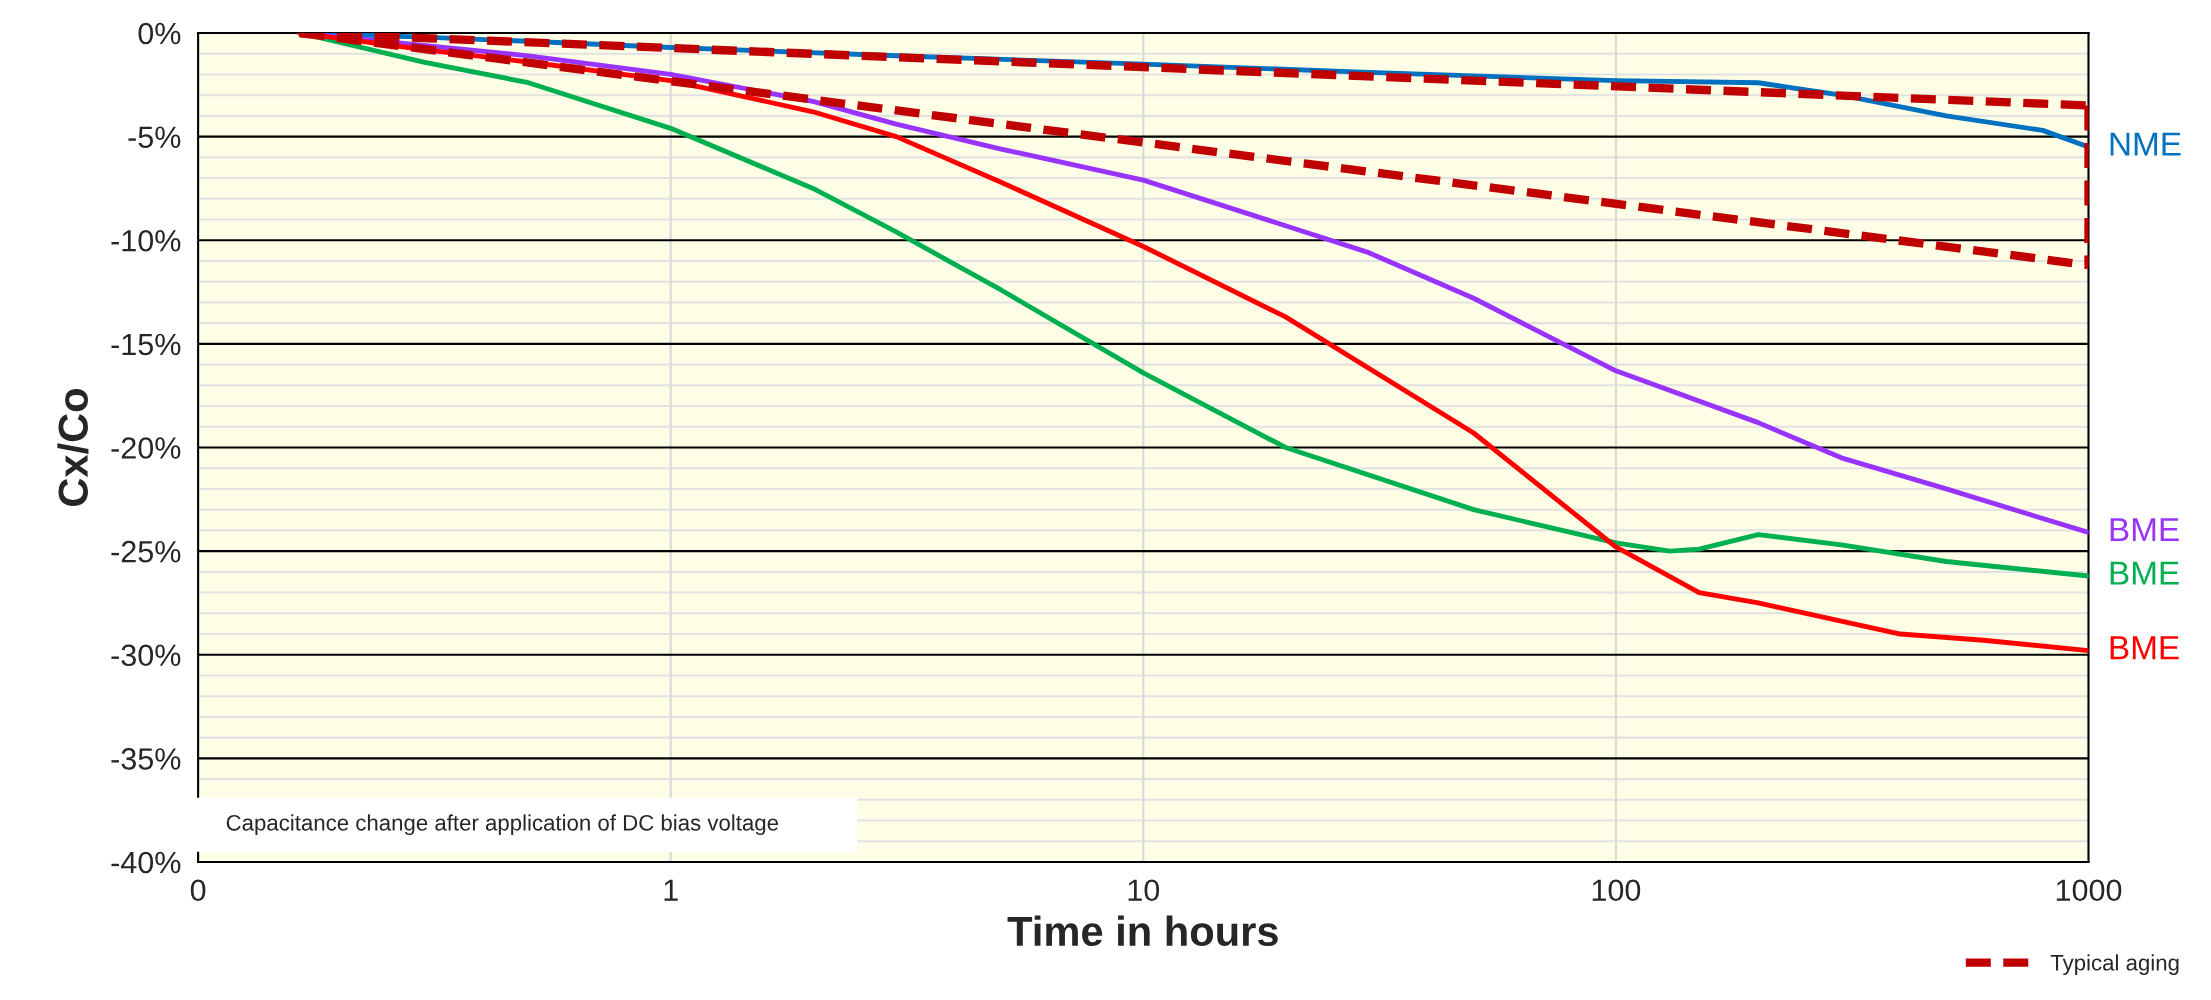 Image resolution: width=2211 pixels, height=1000 pixels. Describe the element at coordinates (2145, 144) in the screenshot. I see `series-label: NME` at that location.